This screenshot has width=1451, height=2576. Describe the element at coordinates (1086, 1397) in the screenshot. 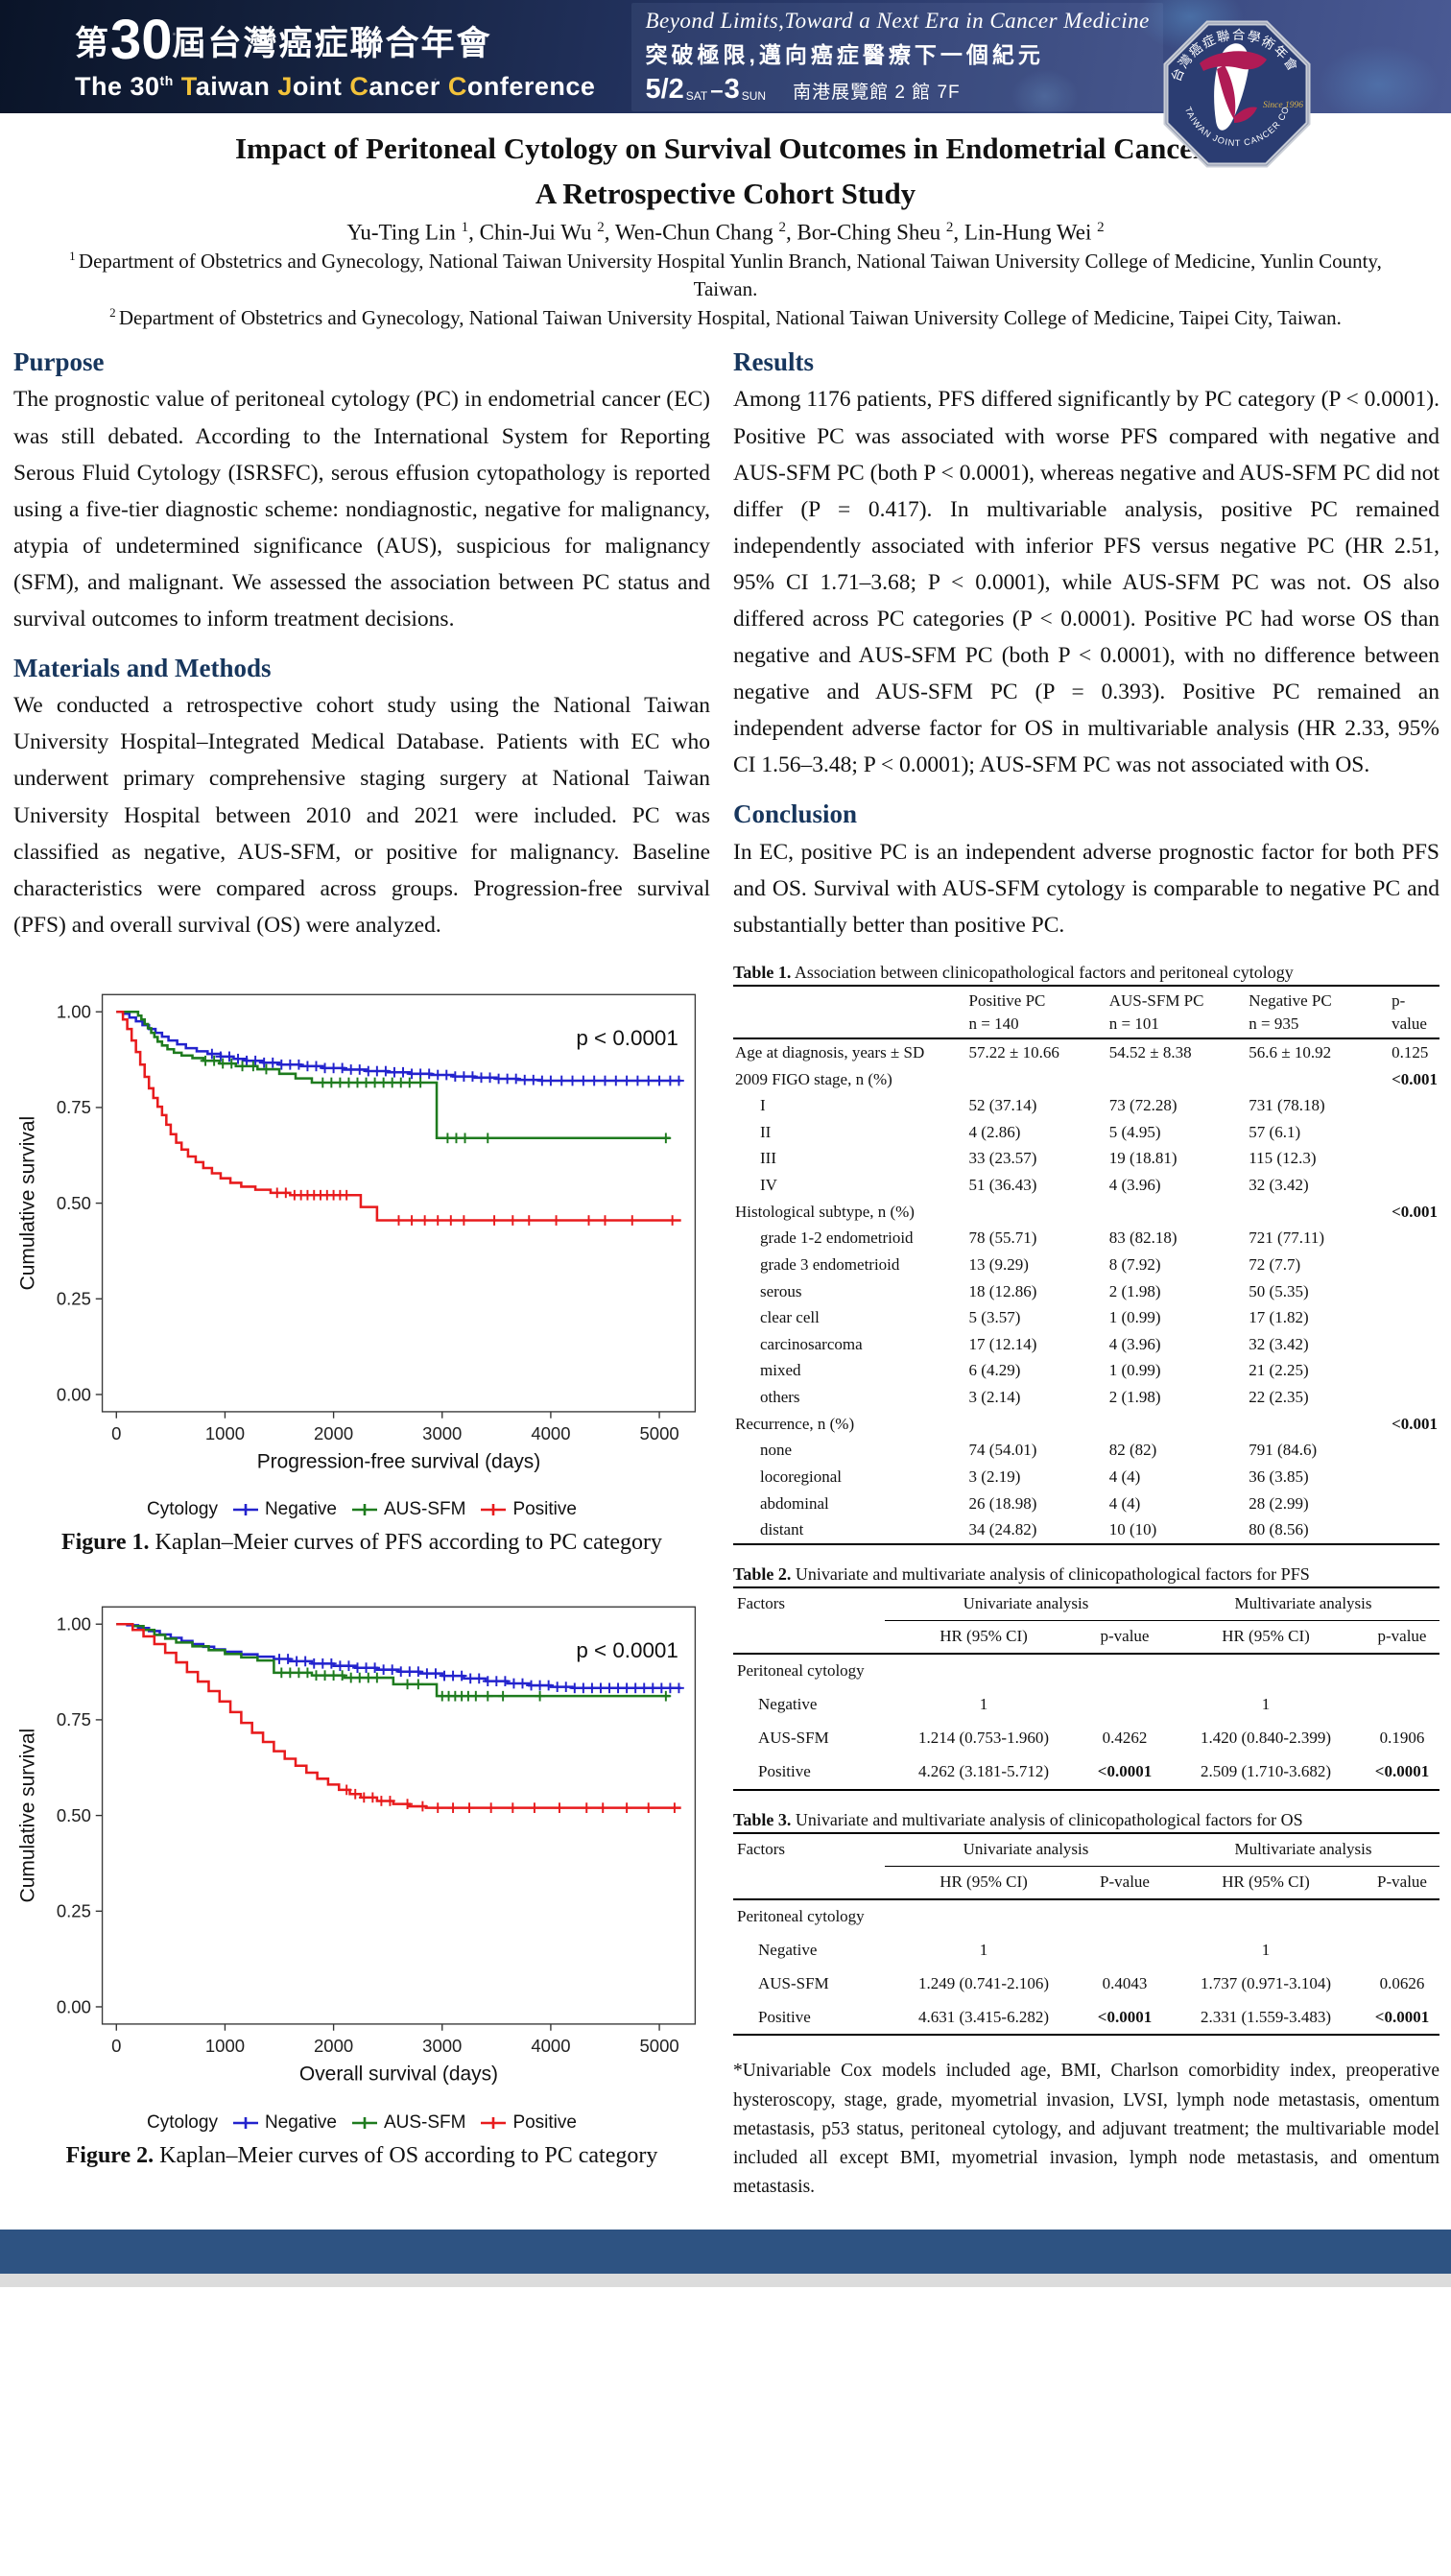

I see `table-row: others 3 (2.14) 2 (1.98) 22 (2.35)` at that location.